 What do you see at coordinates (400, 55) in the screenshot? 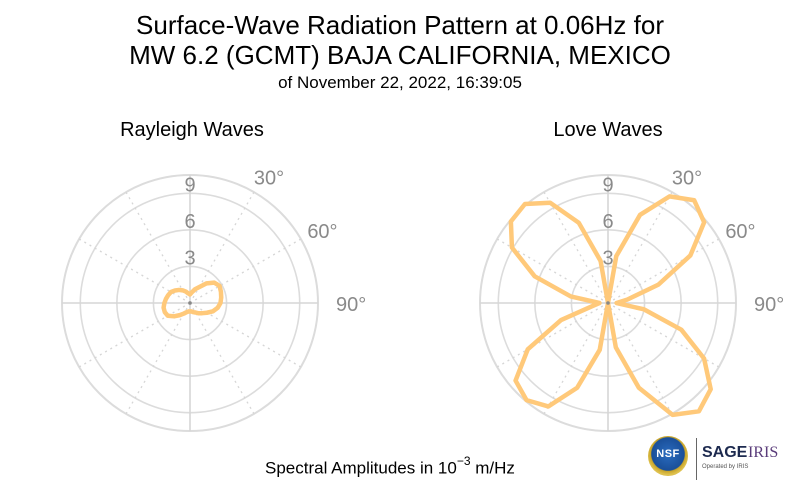
I see `chart-title-line-2: MW 6.2 (GCMT) BAJA CALIFORNIA, MEXICO` at bounding box center [400, 55].